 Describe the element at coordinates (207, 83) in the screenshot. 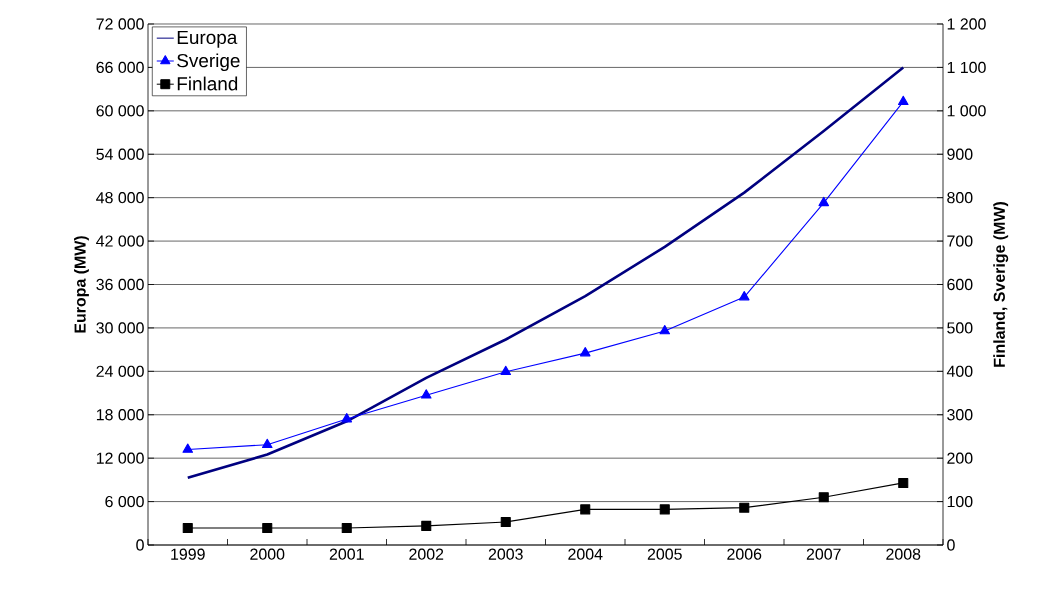

I see `legend-label: Finland` at that location.